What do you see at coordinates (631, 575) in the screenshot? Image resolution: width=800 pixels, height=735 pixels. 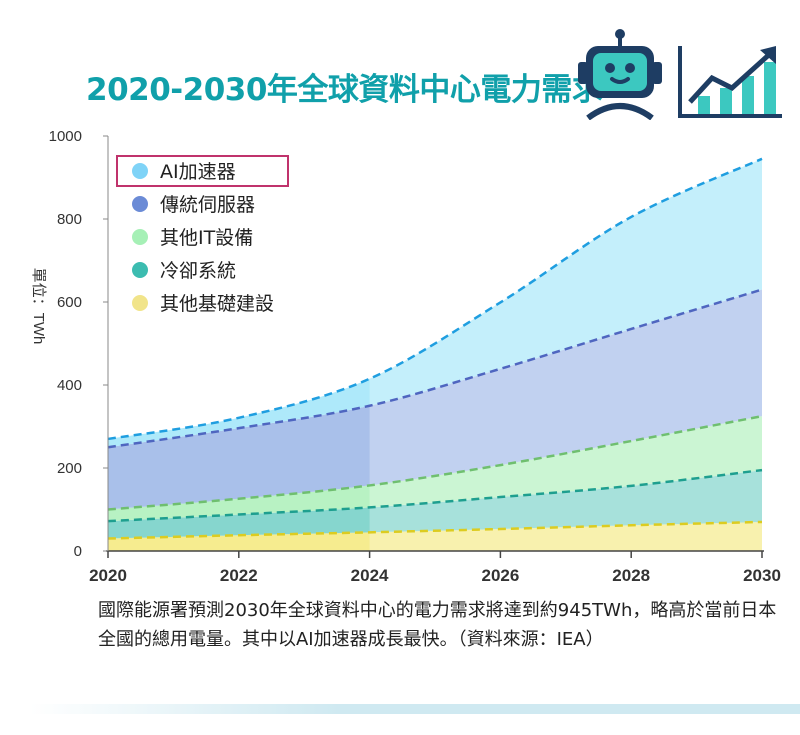 I see `x-tick-label: 2028` at bounding box center [631, 575].